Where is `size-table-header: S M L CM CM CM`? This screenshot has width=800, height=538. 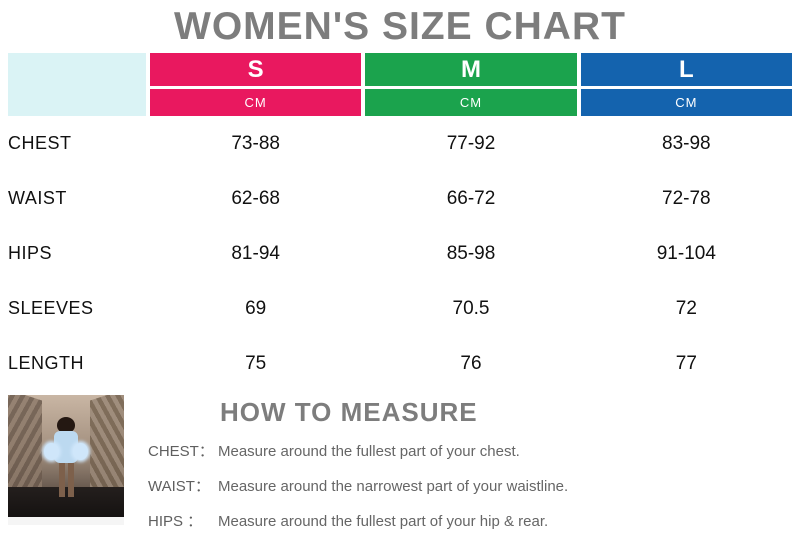 size-table-header: S M L CM CM CM is located at coordinates (400, 84).